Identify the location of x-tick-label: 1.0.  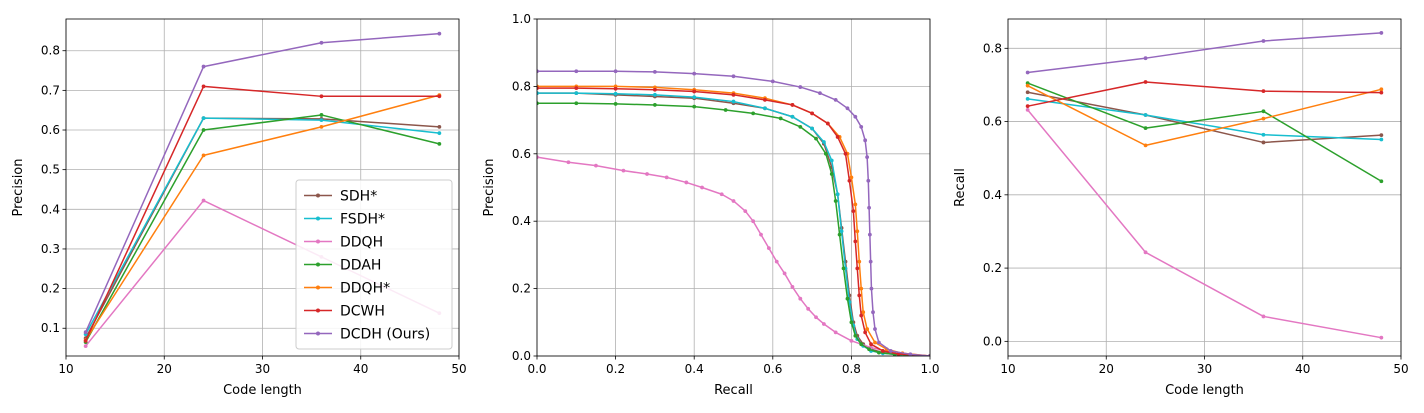
(929, 369).